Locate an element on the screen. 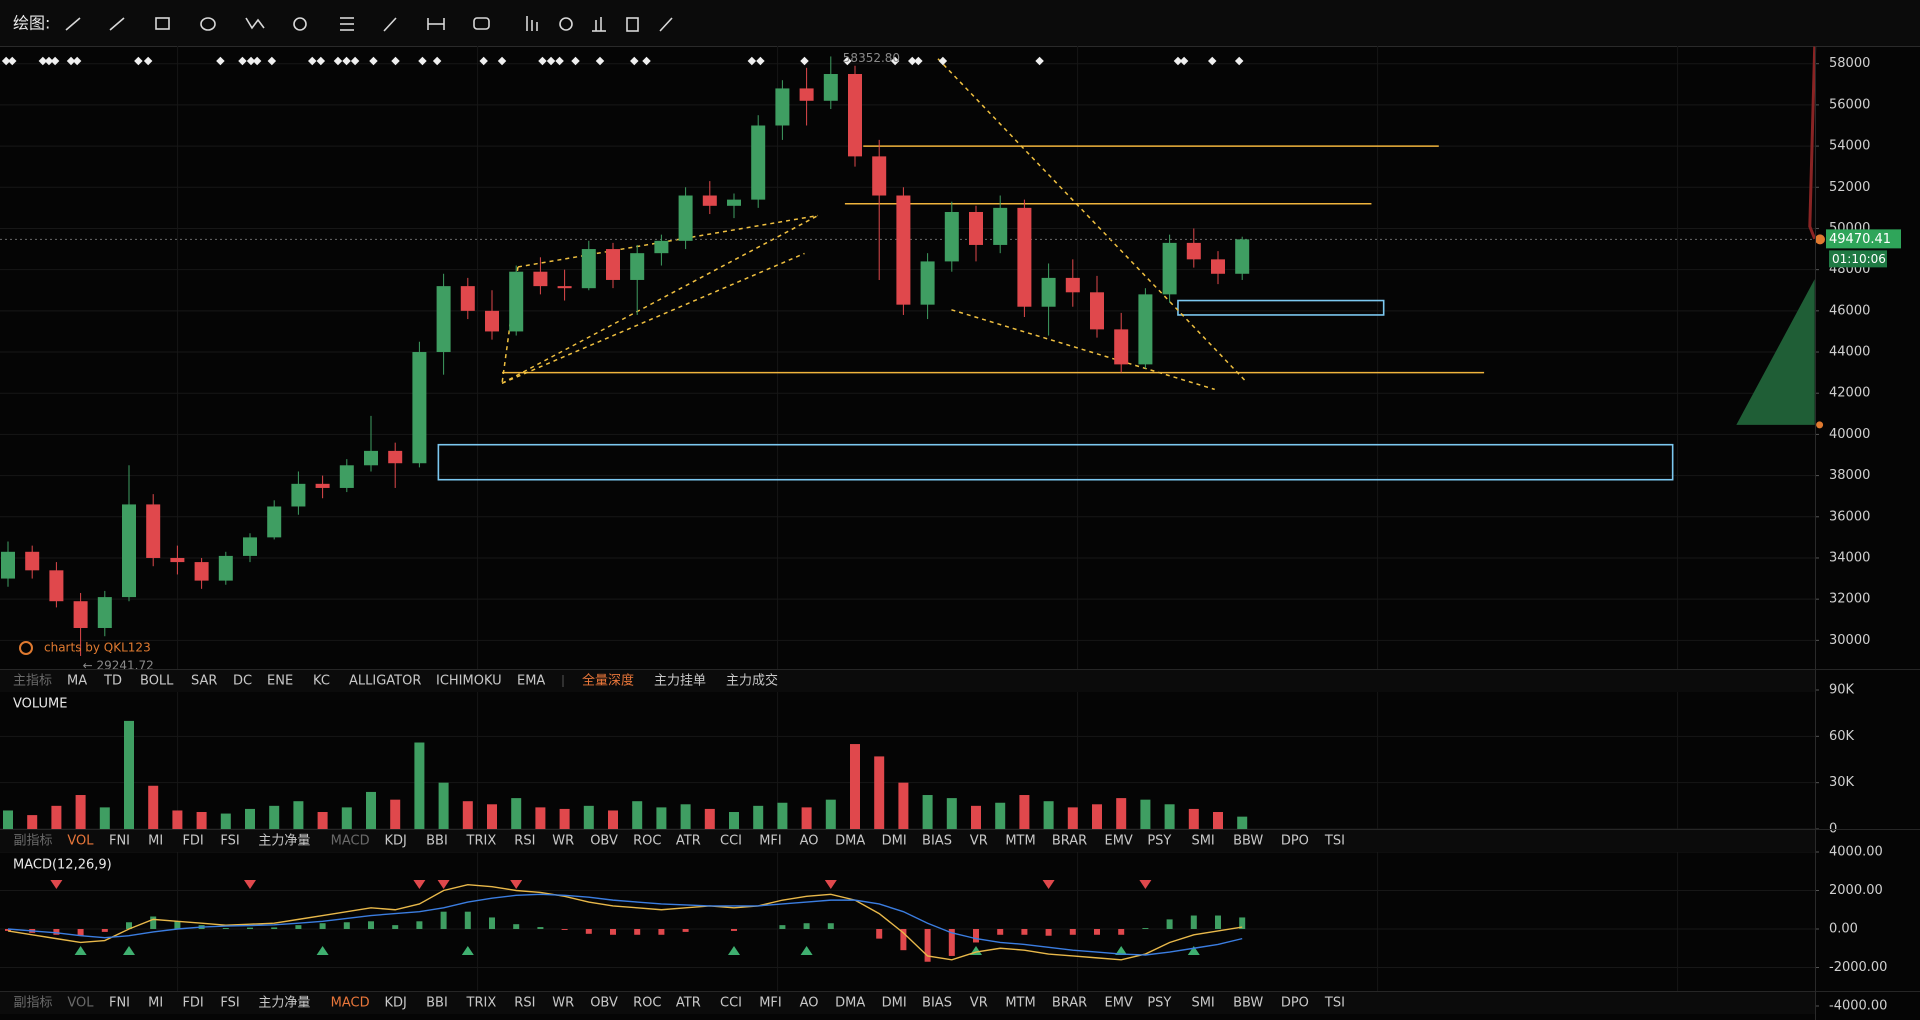  indicator-tab: BOLL is located at coordinates (157, 681).